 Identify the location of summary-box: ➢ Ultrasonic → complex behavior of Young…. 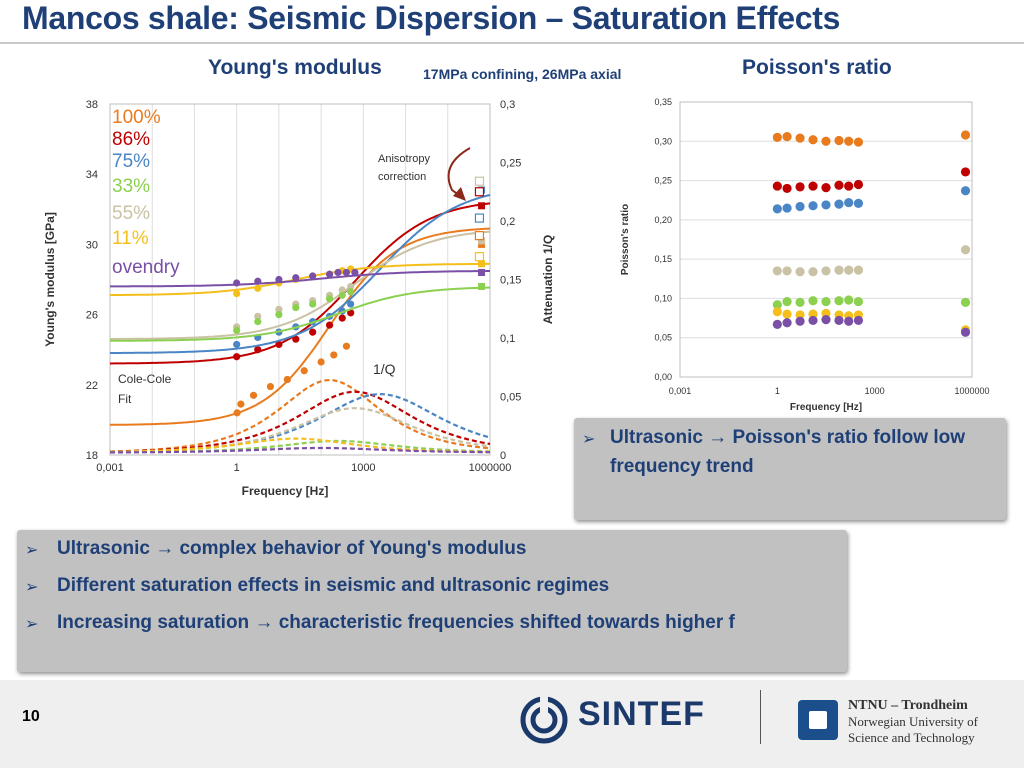
(432, 601).